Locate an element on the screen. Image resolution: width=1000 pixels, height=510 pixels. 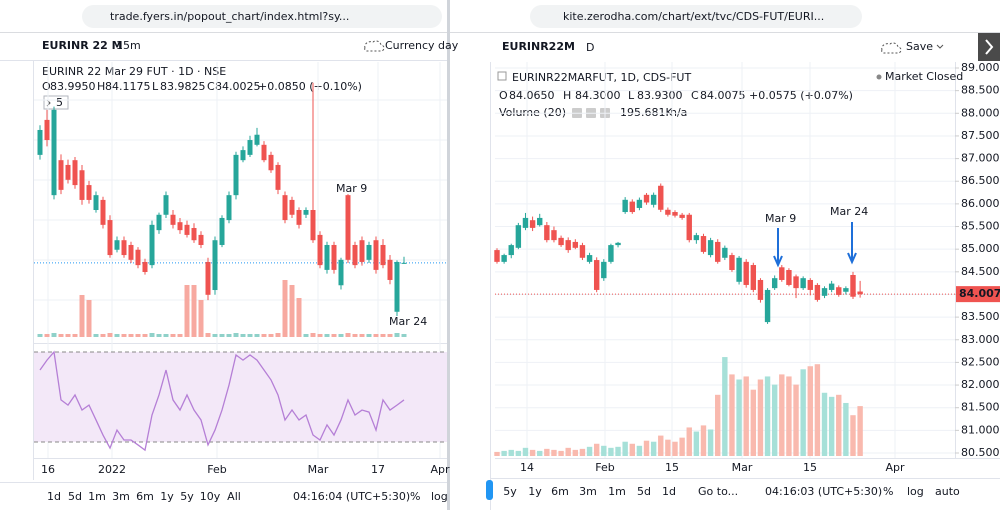
y-tick-label: 80.5000 is located at coordinates (980, 452).